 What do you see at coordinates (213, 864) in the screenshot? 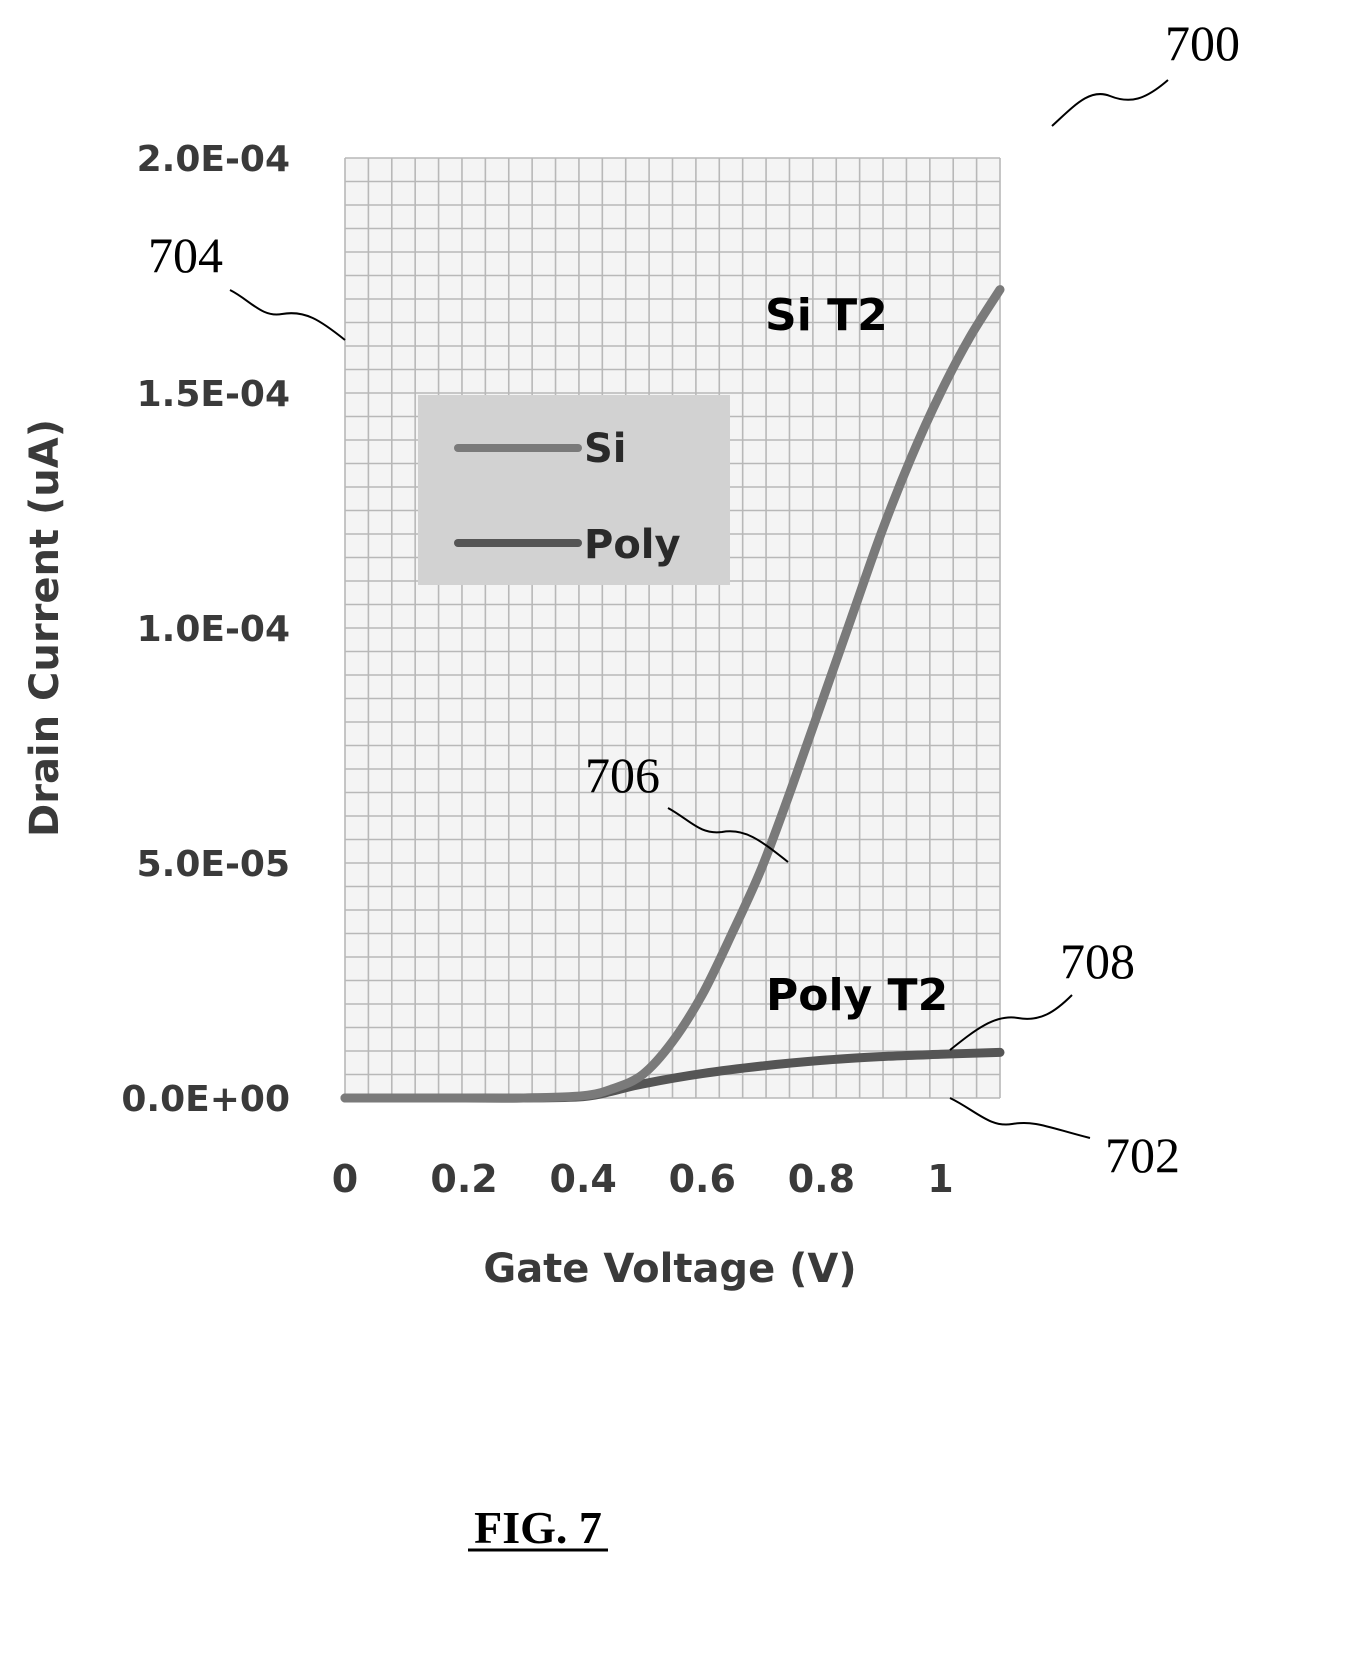
I see `y-tick-label: 5.0E-05` at bounding box center [213, 864].